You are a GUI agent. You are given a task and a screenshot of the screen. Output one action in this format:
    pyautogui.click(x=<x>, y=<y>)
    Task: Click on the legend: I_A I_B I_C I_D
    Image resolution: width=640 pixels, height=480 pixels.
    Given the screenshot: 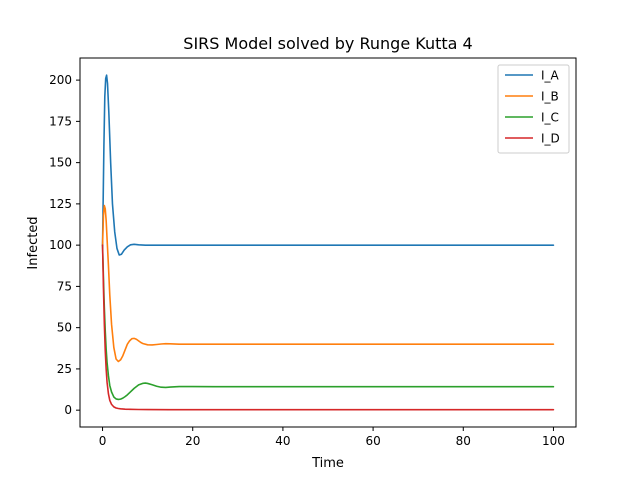 What is the action you would take?
    pyautogui.click(x=533, y=109)
    